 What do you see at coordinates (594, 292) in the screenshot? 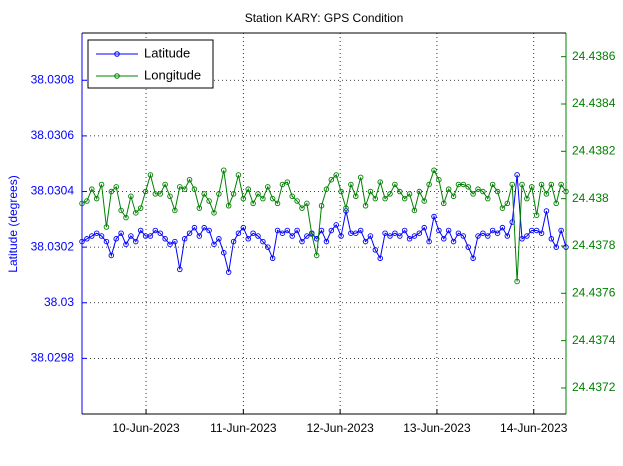
I see `y2-tick-label: 24.4376` at bounding box center [594, 292].